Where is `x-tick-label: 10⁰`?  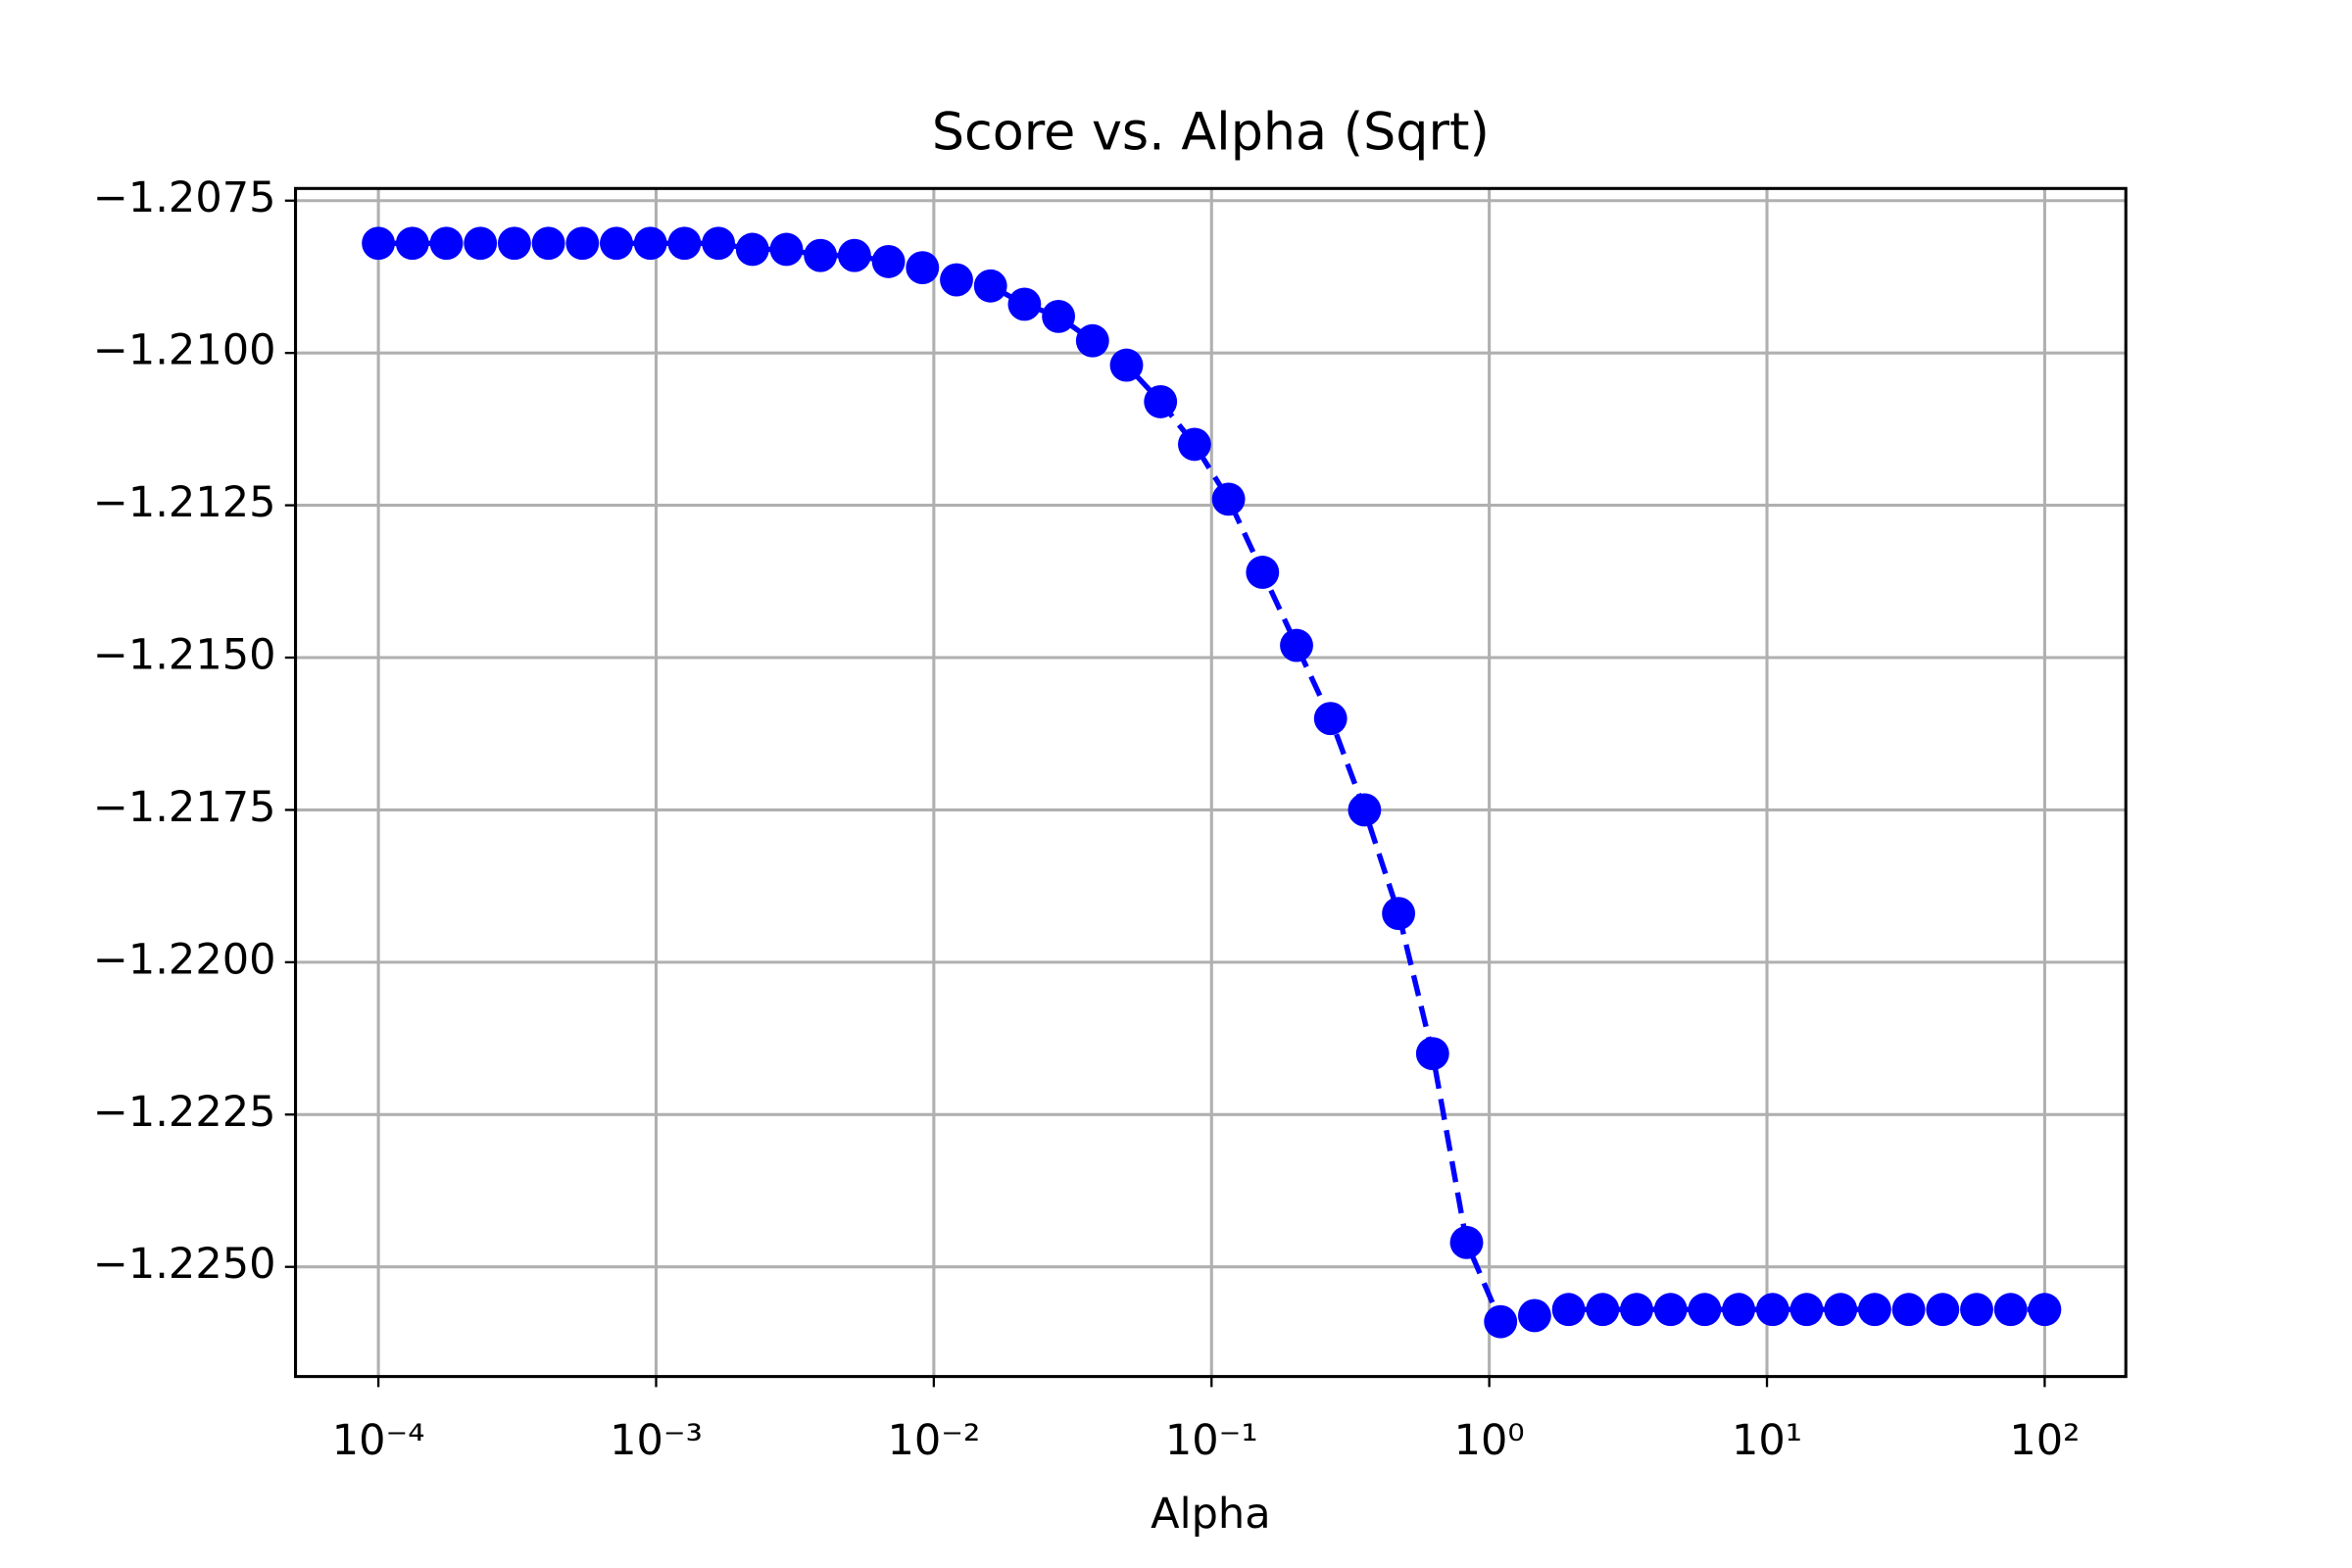 x-tick-label: 10⁰ is located at coordinates (1489, 1440).